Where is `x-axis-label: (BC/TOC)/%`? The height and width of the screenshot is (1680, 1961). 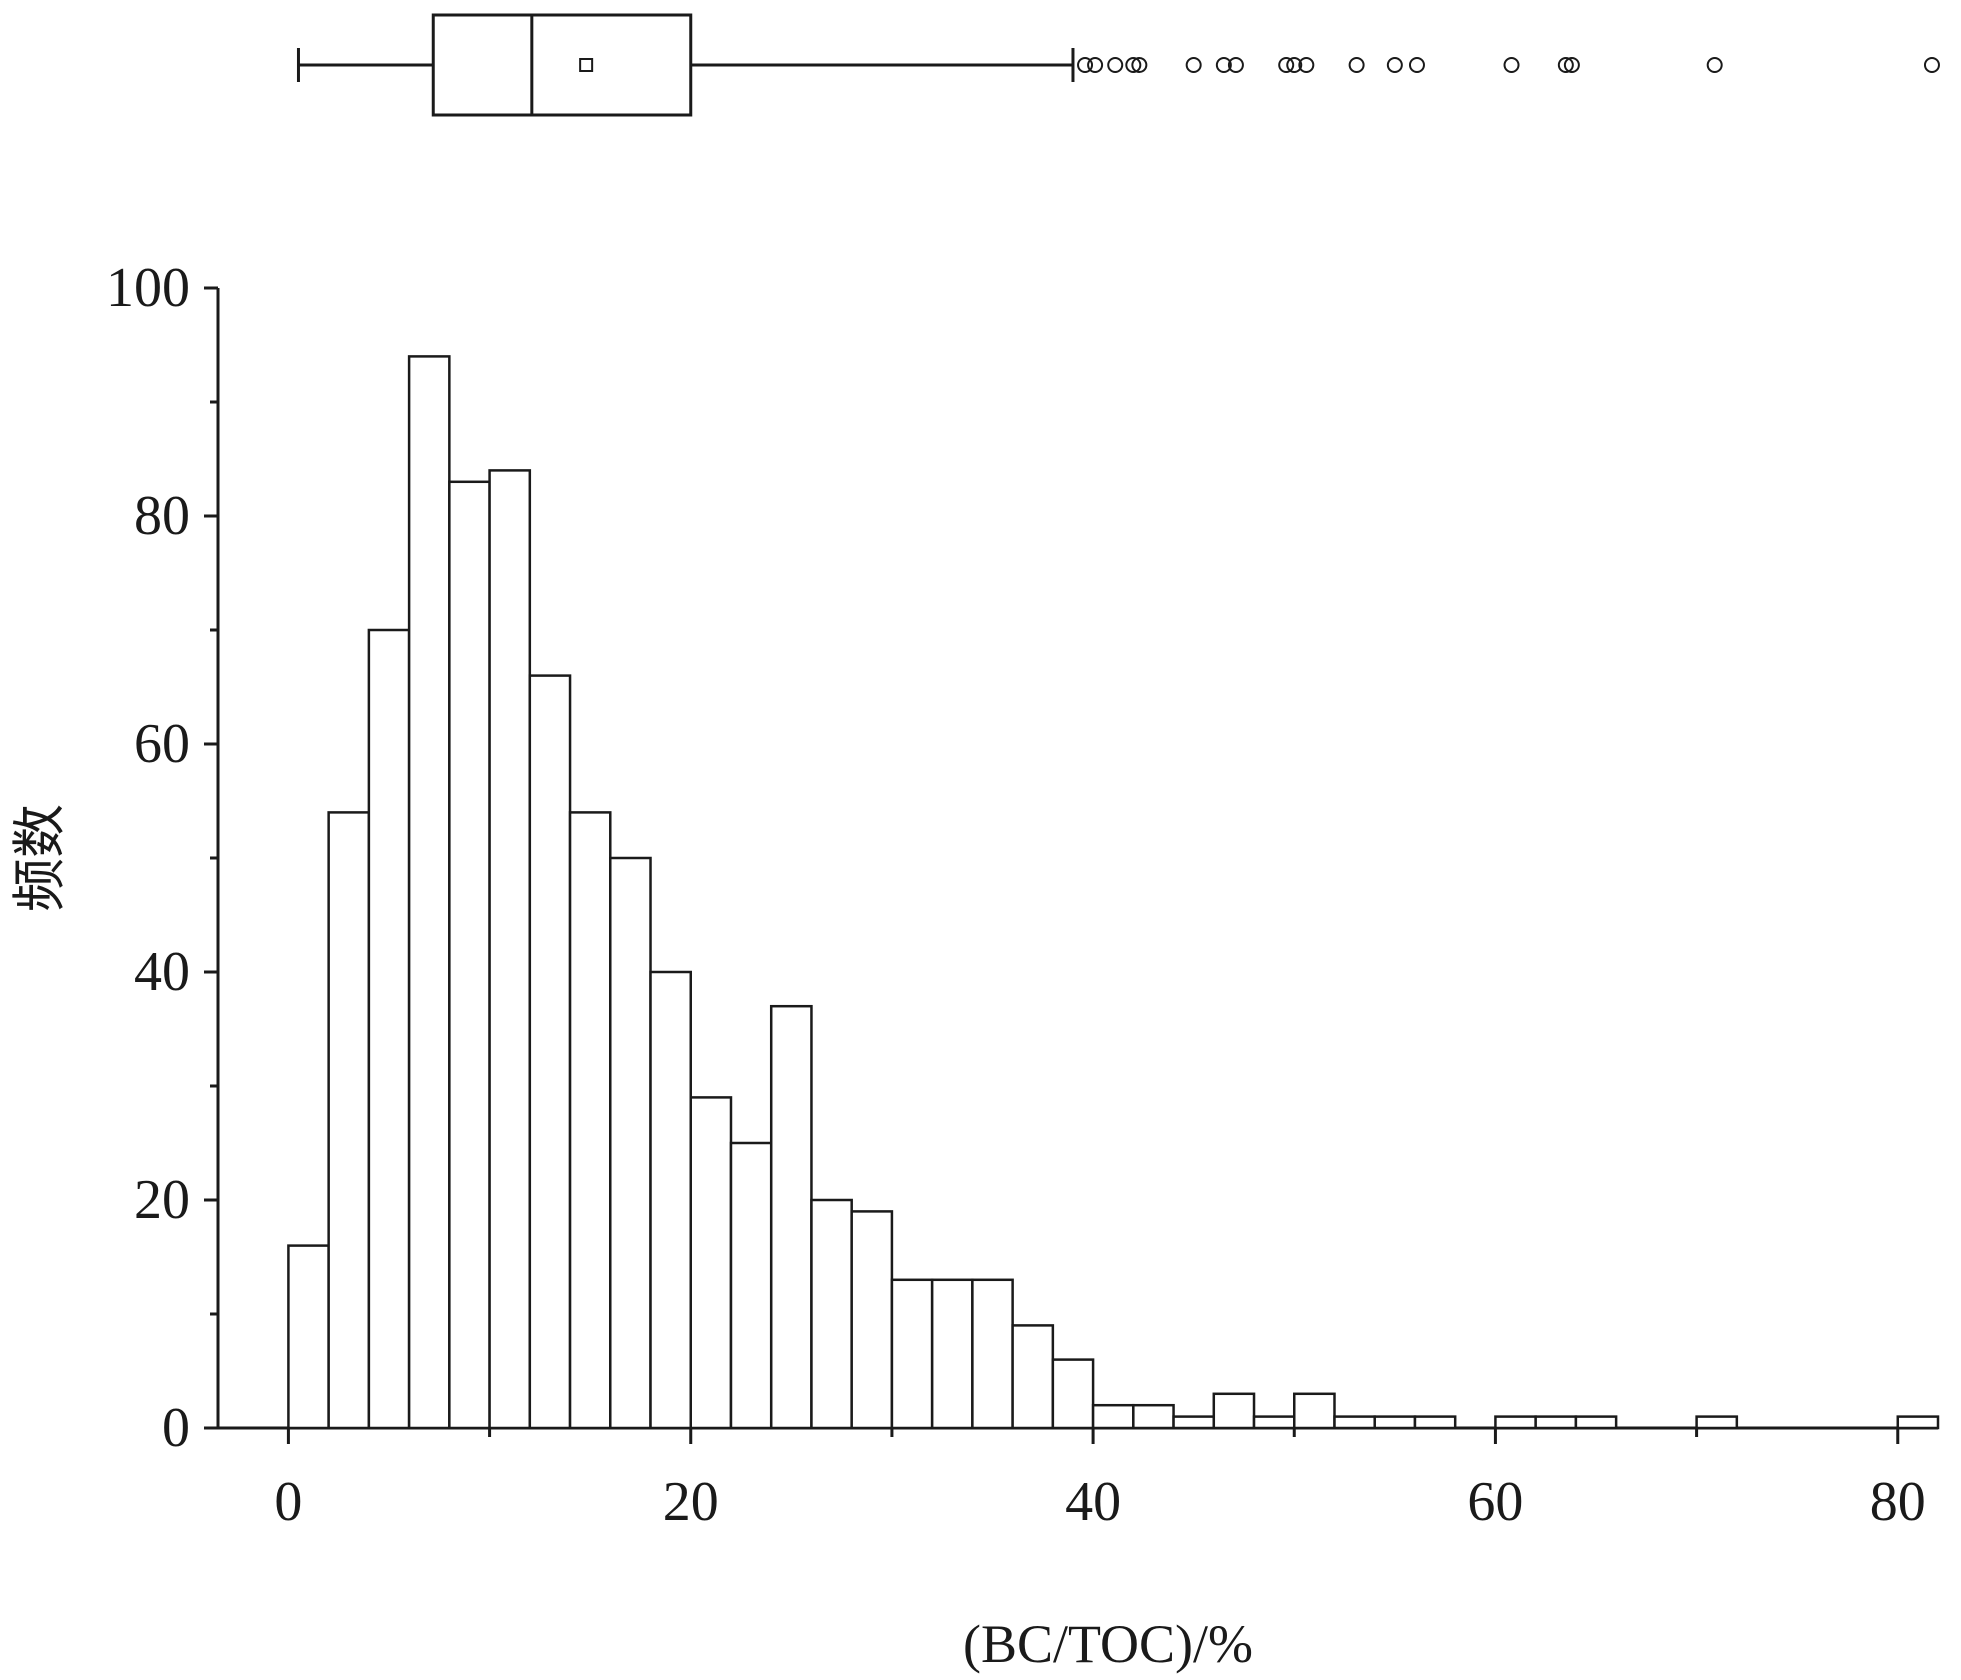
x-axis-label: (BC/TOC)/% is located at coordinates (1108, 1644).